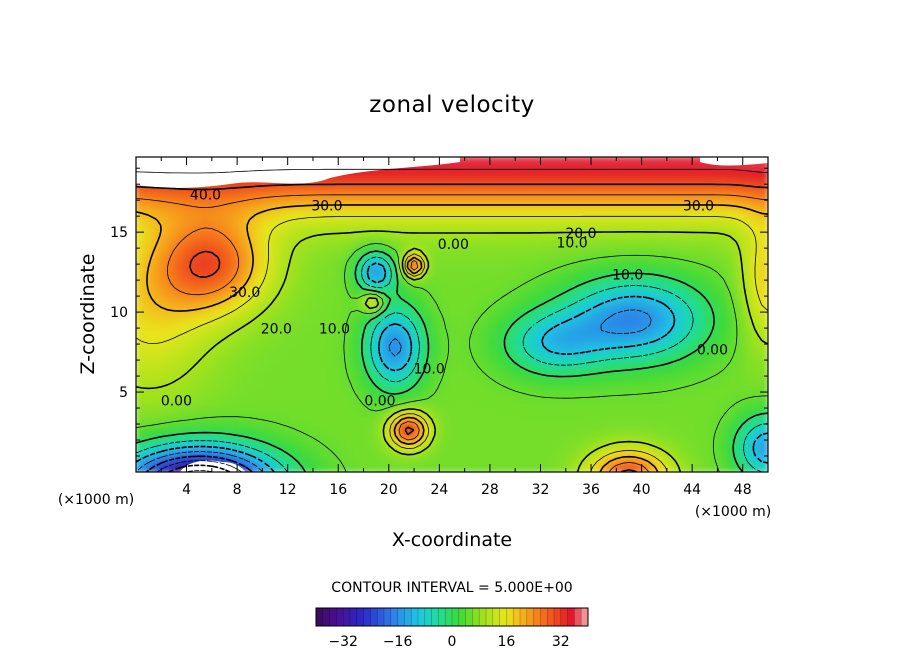 This screenshot has width=904, height=654. I want to click on offscale-top-left, so click(298, 172).